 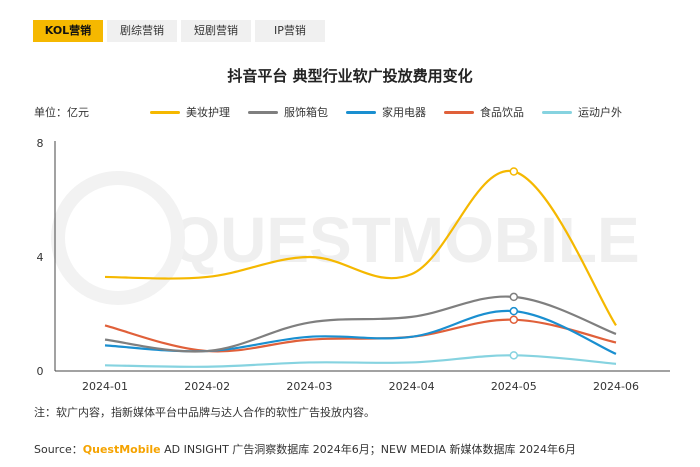 What do you see at coordinates (306, 112) in the screenshot?
I see `legend-label: 服饰箱包` at bounding box center [306, 112].